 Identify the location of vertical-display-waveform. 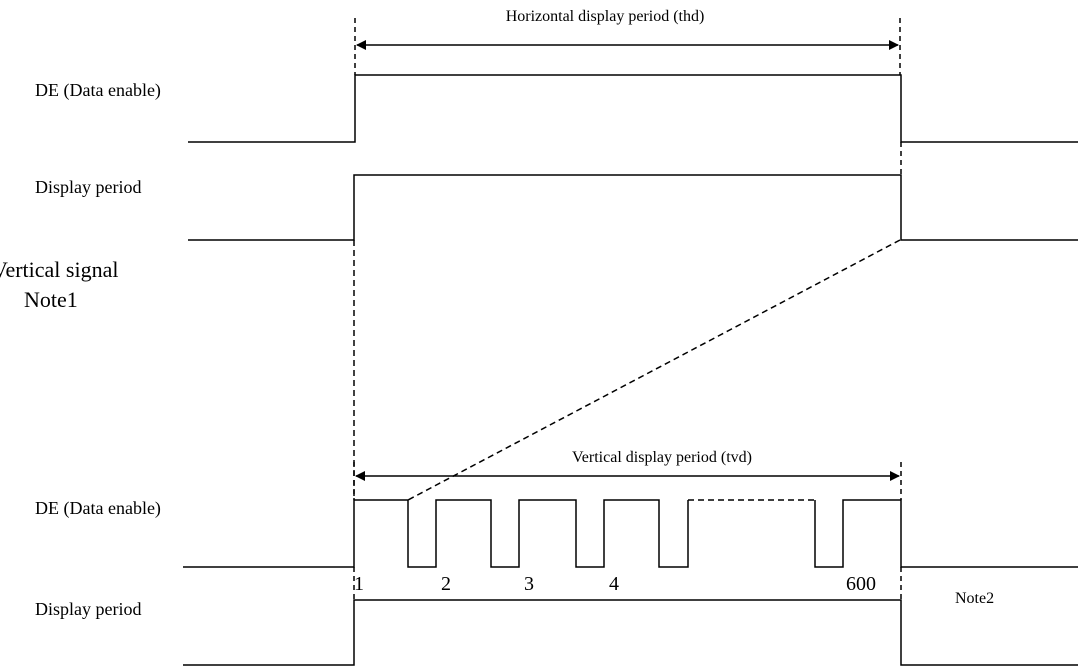
(630, 632).